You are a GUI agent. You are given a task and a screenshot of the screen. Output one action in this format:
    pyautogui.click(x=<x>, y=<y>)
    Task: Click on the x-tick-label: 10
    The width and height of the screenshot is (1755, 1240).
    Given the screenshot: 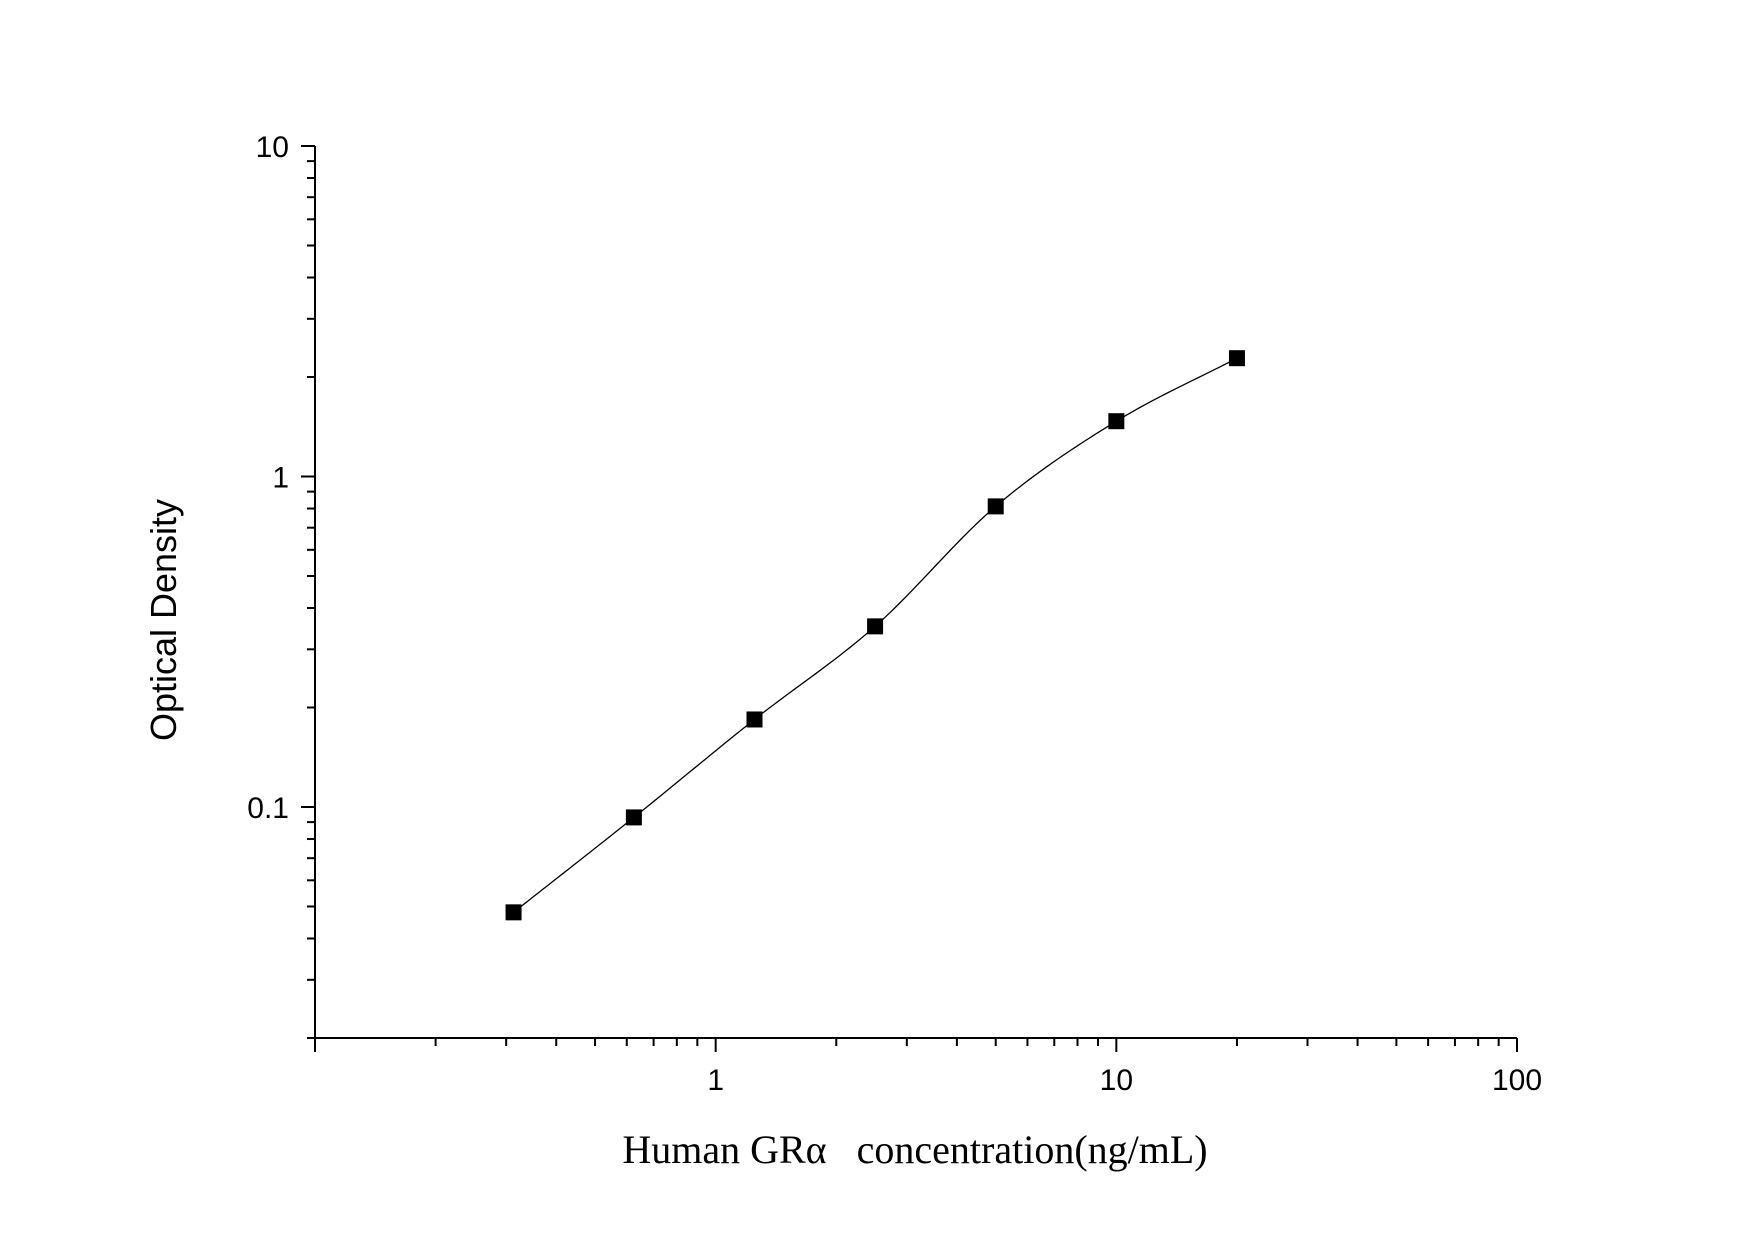 What is the action you would take?
    pyautogui.click(x=1116, y=1080)
    